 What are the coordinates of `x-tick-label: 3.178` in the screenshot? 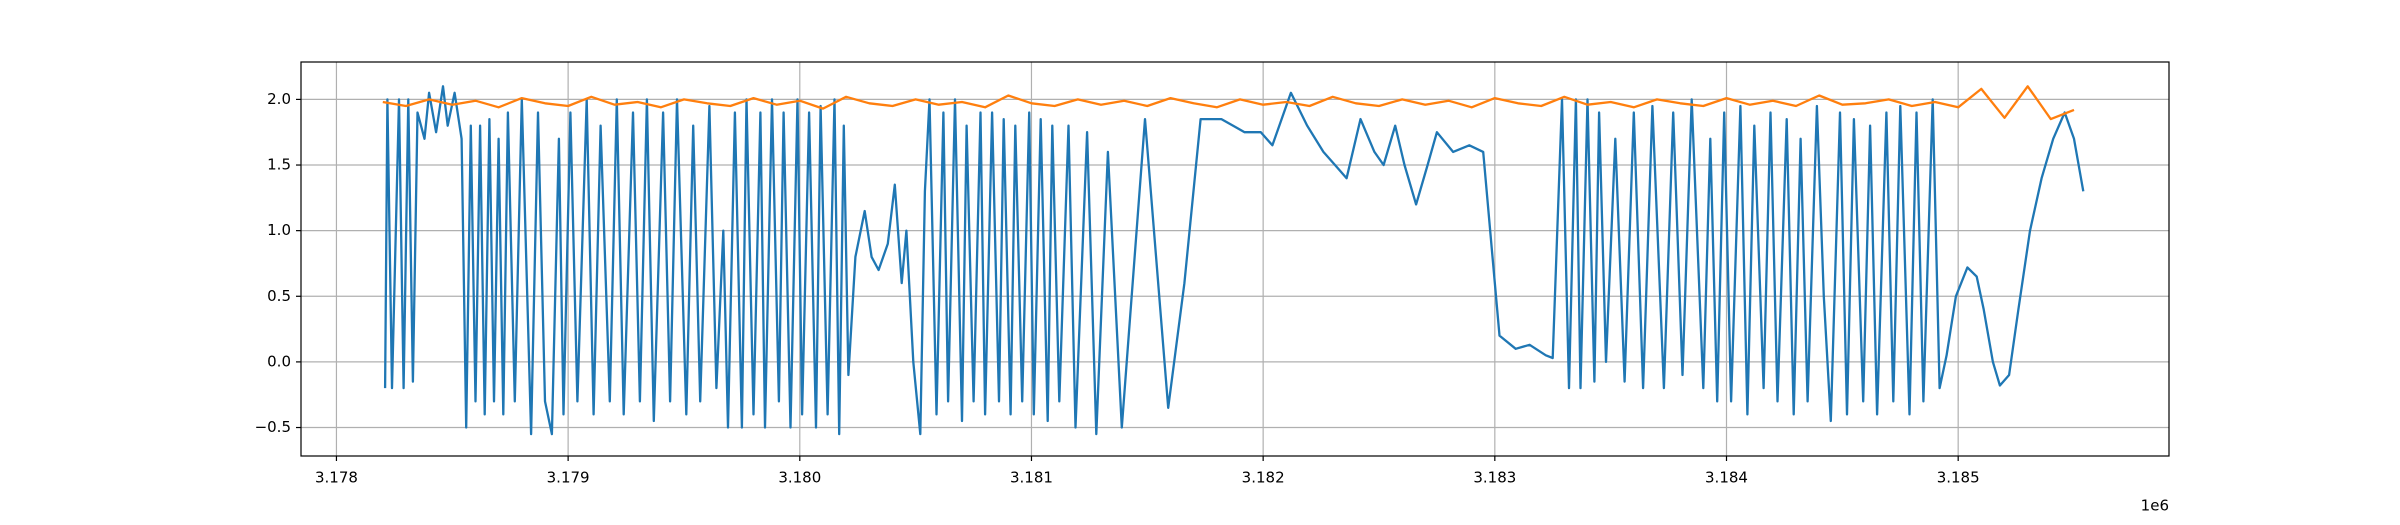 It's located at (336, 478).